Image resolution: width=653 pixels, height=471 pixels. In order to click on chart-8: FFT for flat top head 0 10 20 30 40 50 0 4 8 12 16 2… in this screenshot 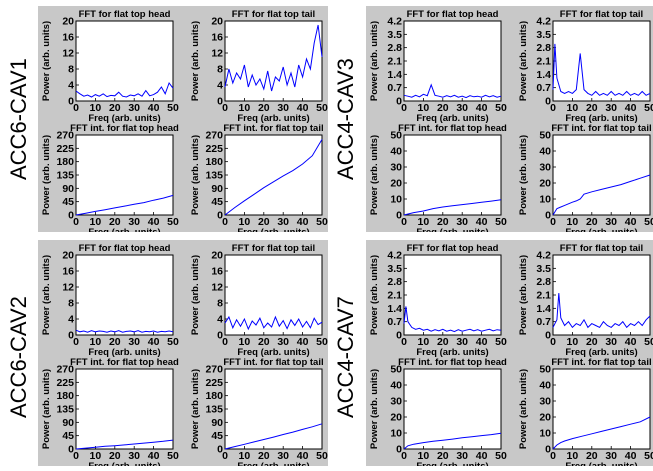, I will do `click(110, 300)`.